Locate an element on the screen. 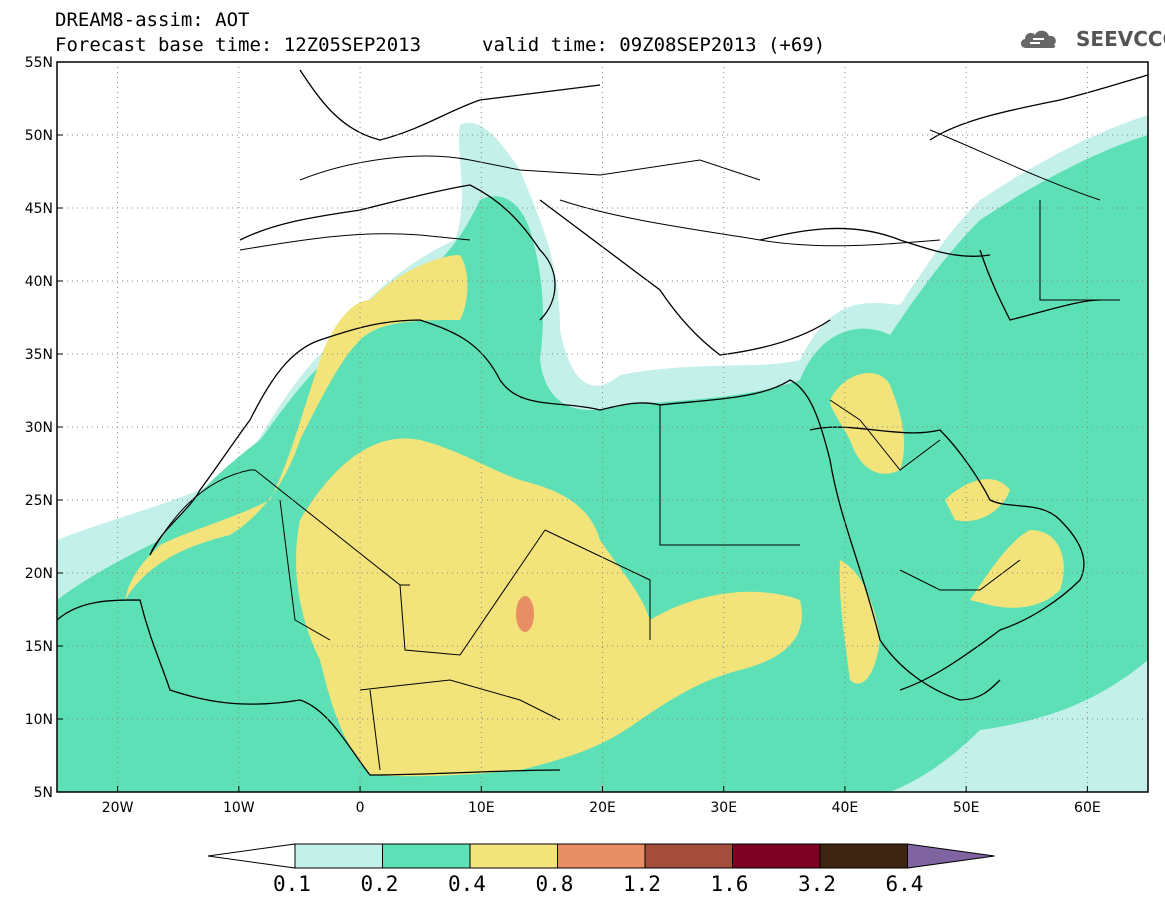 Image resolution: width=1165 pixels, height=905 pixels. lon-label: 20E is located at coordinates (602, 808).